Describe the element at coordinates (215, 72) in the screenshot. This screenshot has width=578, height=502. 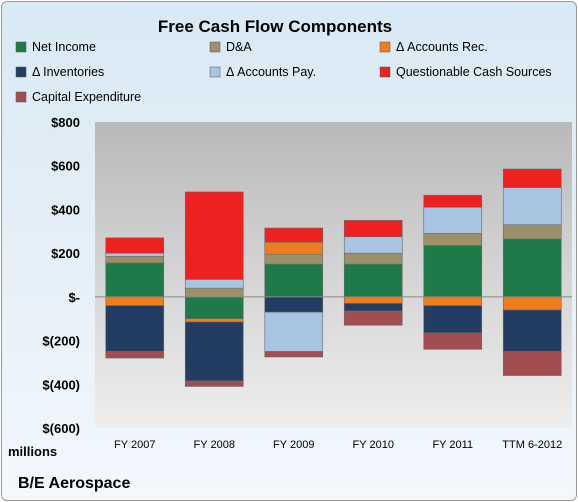
I see `legend-swatch-accounts-pay` at that location.